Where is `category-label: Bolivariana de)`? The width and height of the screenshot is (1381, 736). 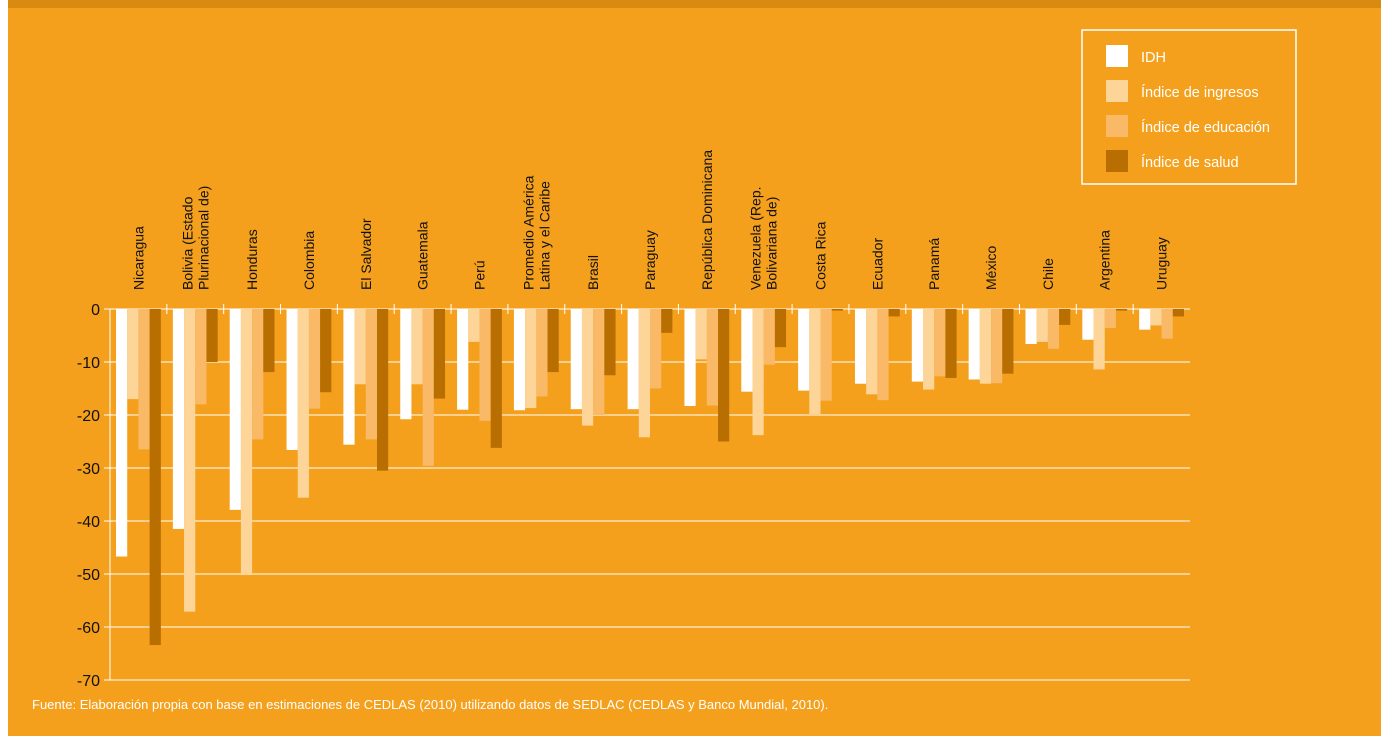 category-label: Bolivariana de) is located at coordinates (772, 243).